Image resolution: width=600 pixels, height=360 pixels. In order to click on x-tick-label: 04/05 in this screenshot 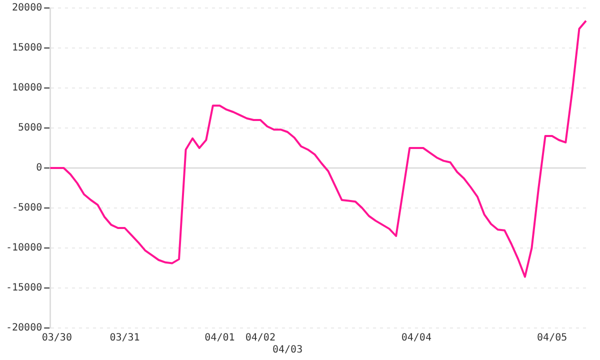, I will do `click(552, 338)`.